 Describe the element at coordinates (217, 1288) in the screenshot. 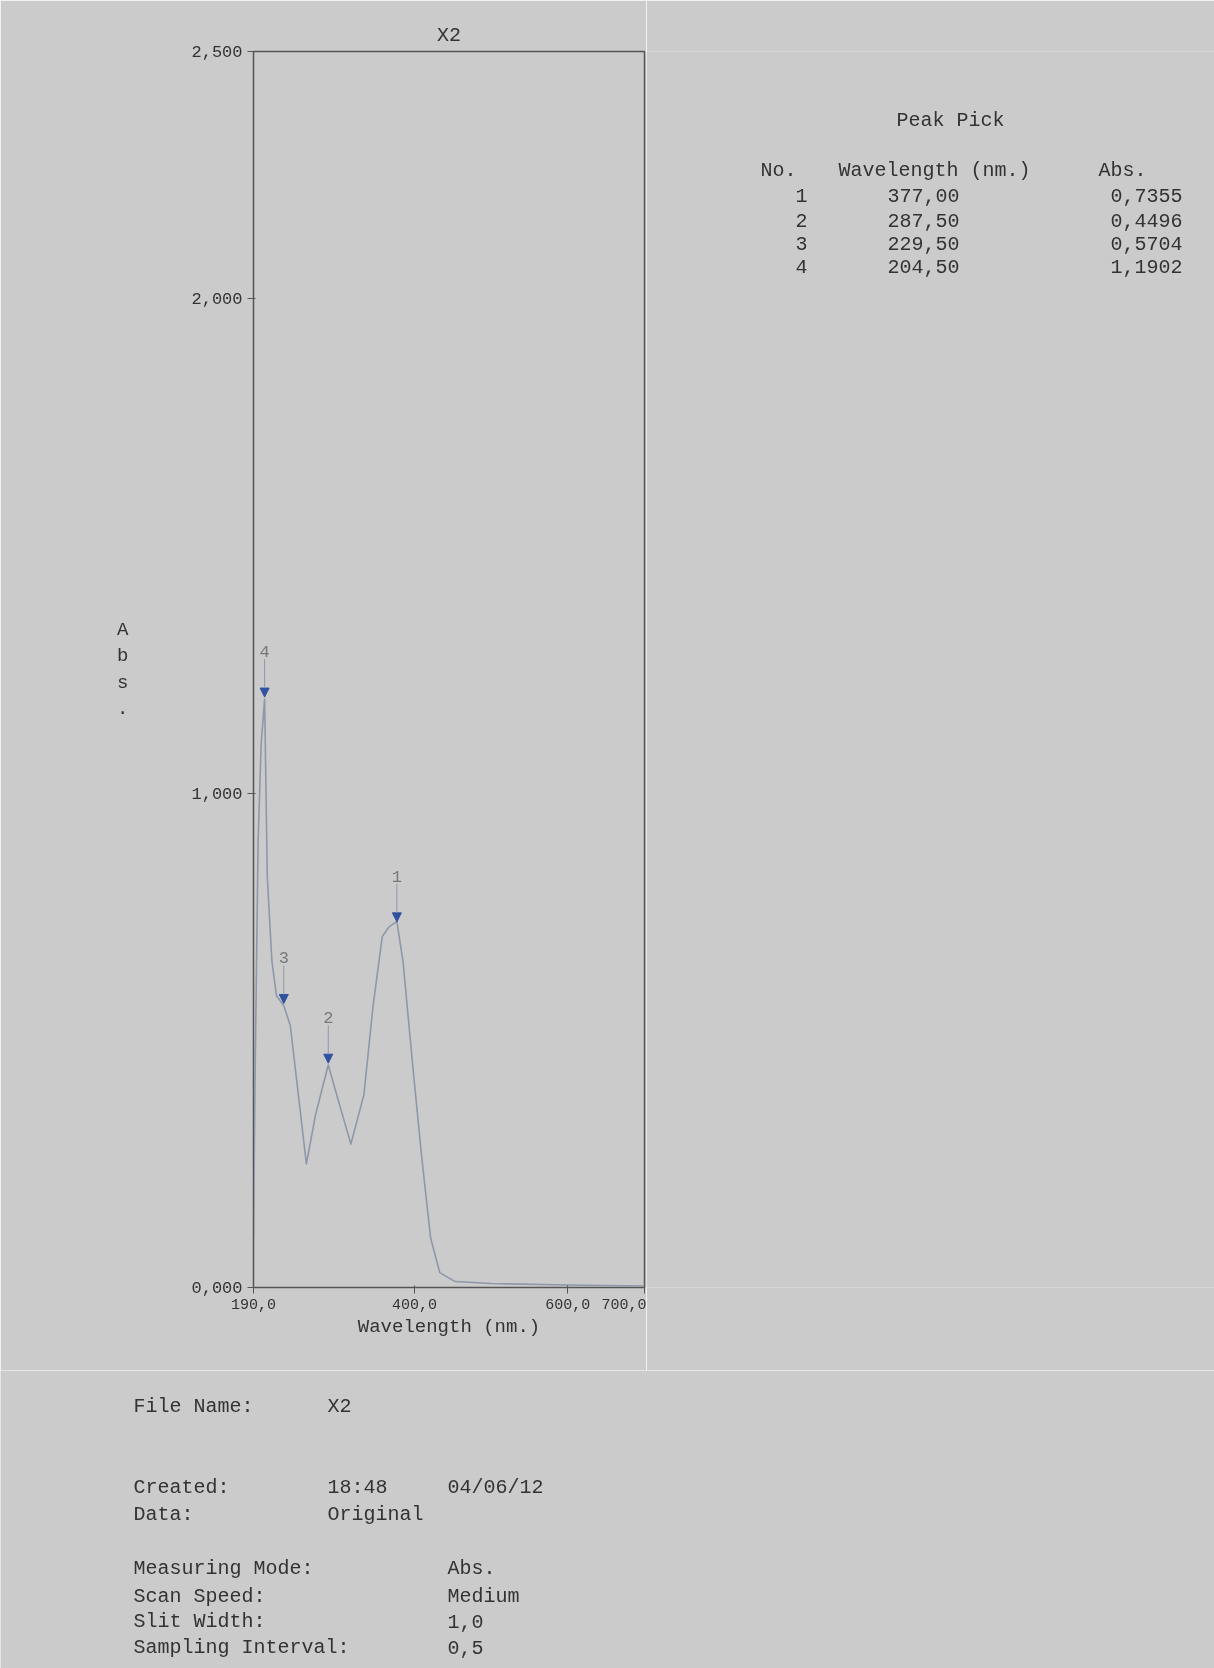

I see `y-tick-label: 0,000` at that location.